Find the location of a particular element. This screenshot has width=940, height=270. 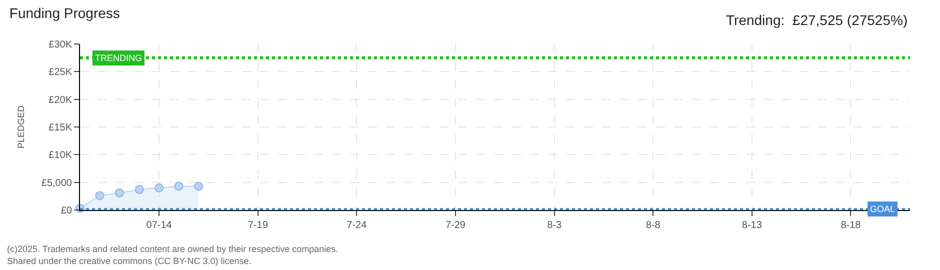

y-tick-label: £10K is located at coordinates (60, 156).